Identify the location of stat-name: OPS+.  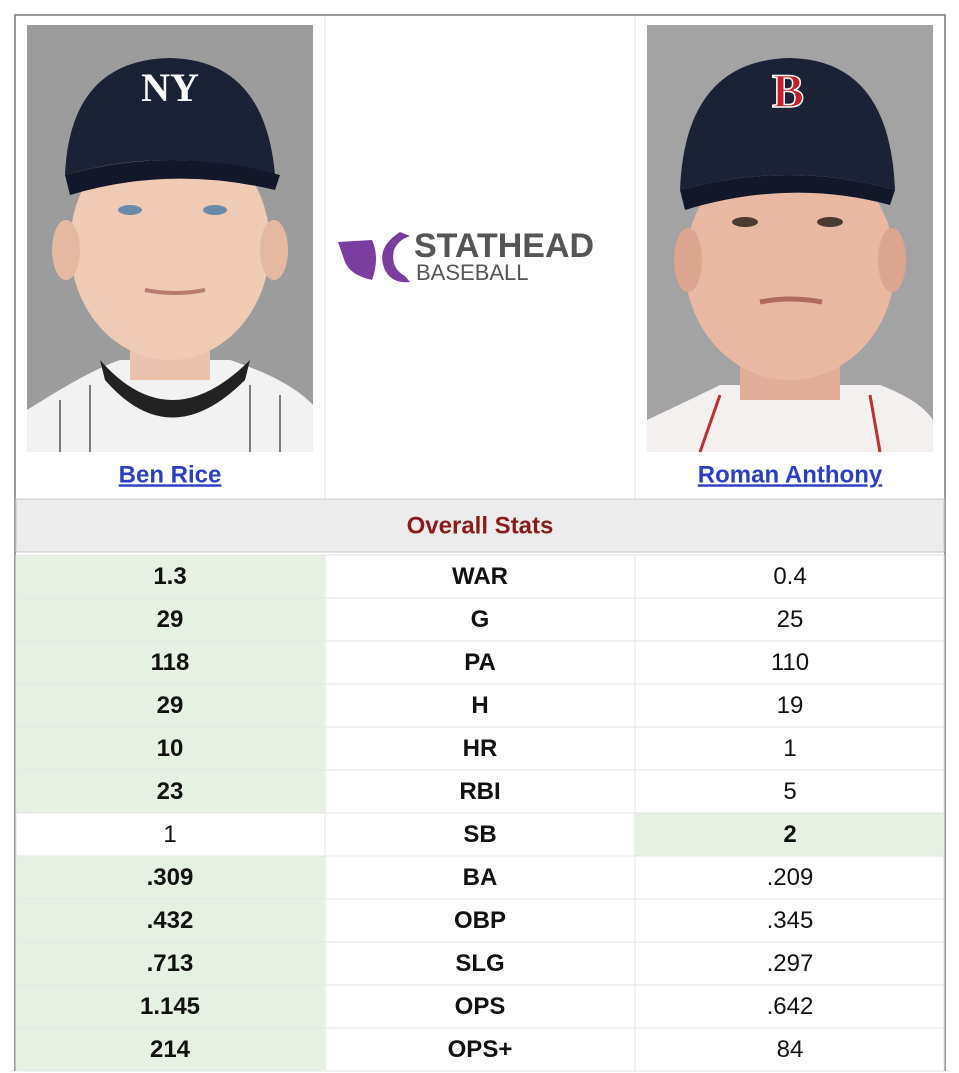
(480, 1049).